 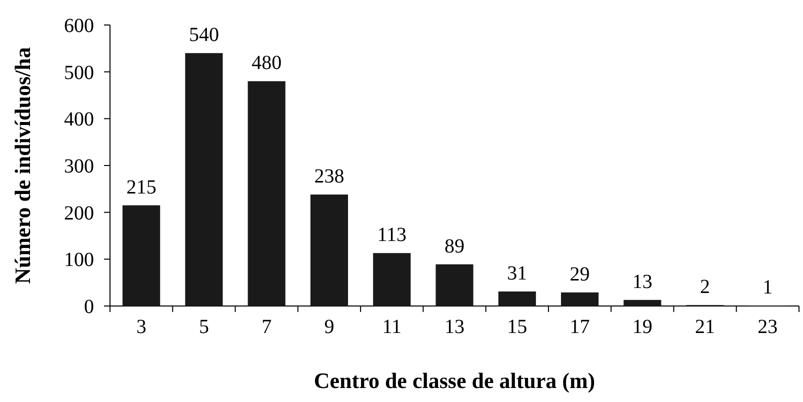 I want to click on x-tick-label: 19, so click(x=642, y=327).